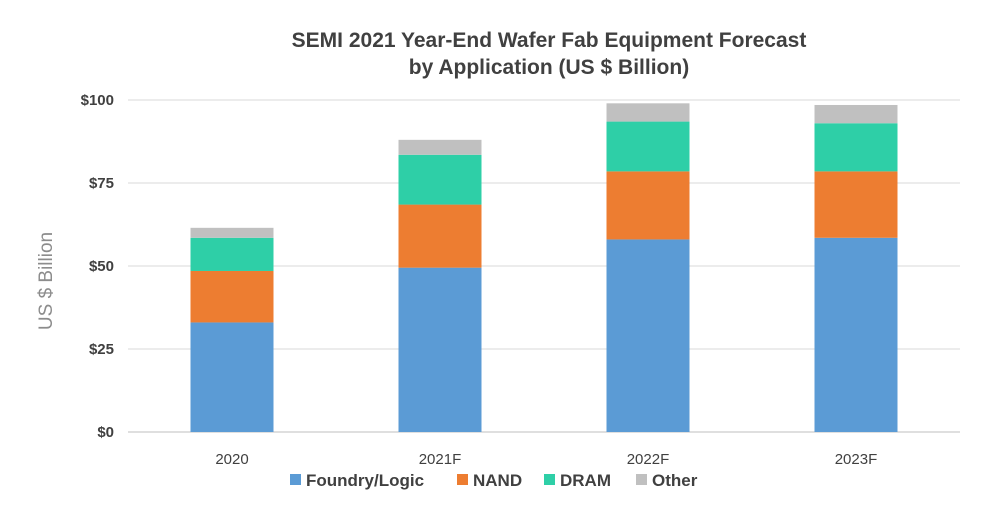  What do you see at coordinates (365, 480) in the screenshot?
I see `legend-label: Foundry/Logic` at bounding box center [365, 480].